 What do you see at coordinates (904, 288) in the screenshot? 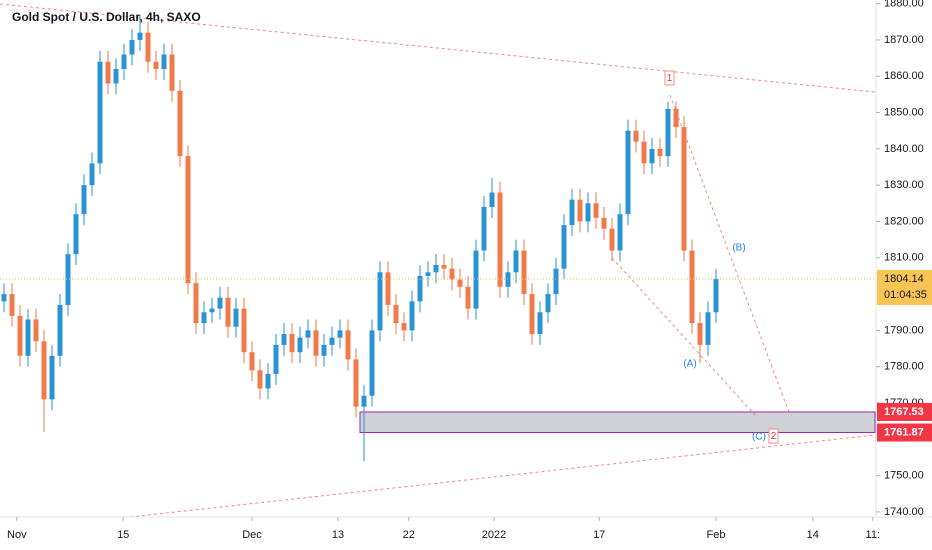
I see `price-tag` at bounding box center [904, 288].